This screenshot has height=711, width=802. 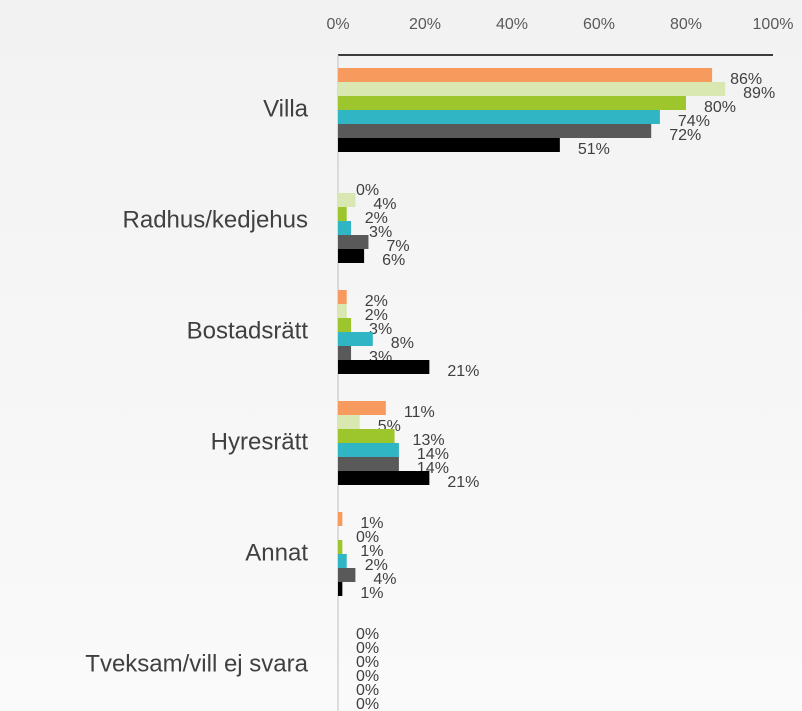 What do you see at coordinates (746, 79) in the screenshot?
I see `data-label: 86%` at bounding box center [746, 79].